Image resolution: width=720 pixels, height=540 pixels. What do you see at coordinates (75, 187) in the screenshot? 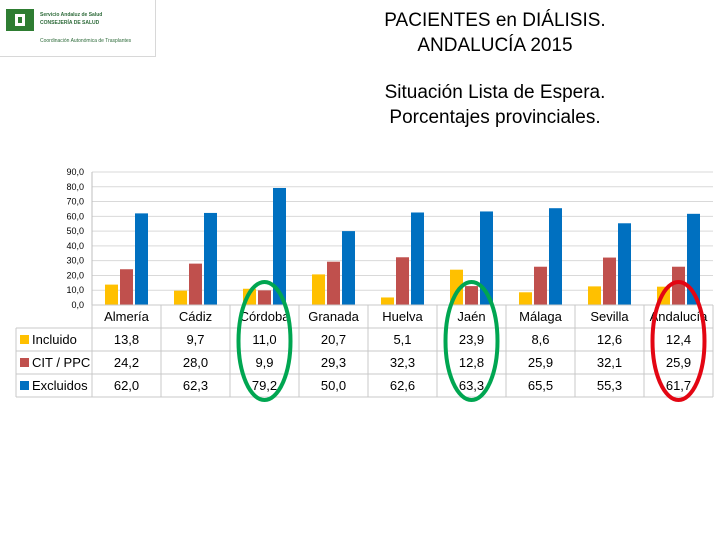
I see `y-tick-label: 80,0` at bounding box center [75, 187].